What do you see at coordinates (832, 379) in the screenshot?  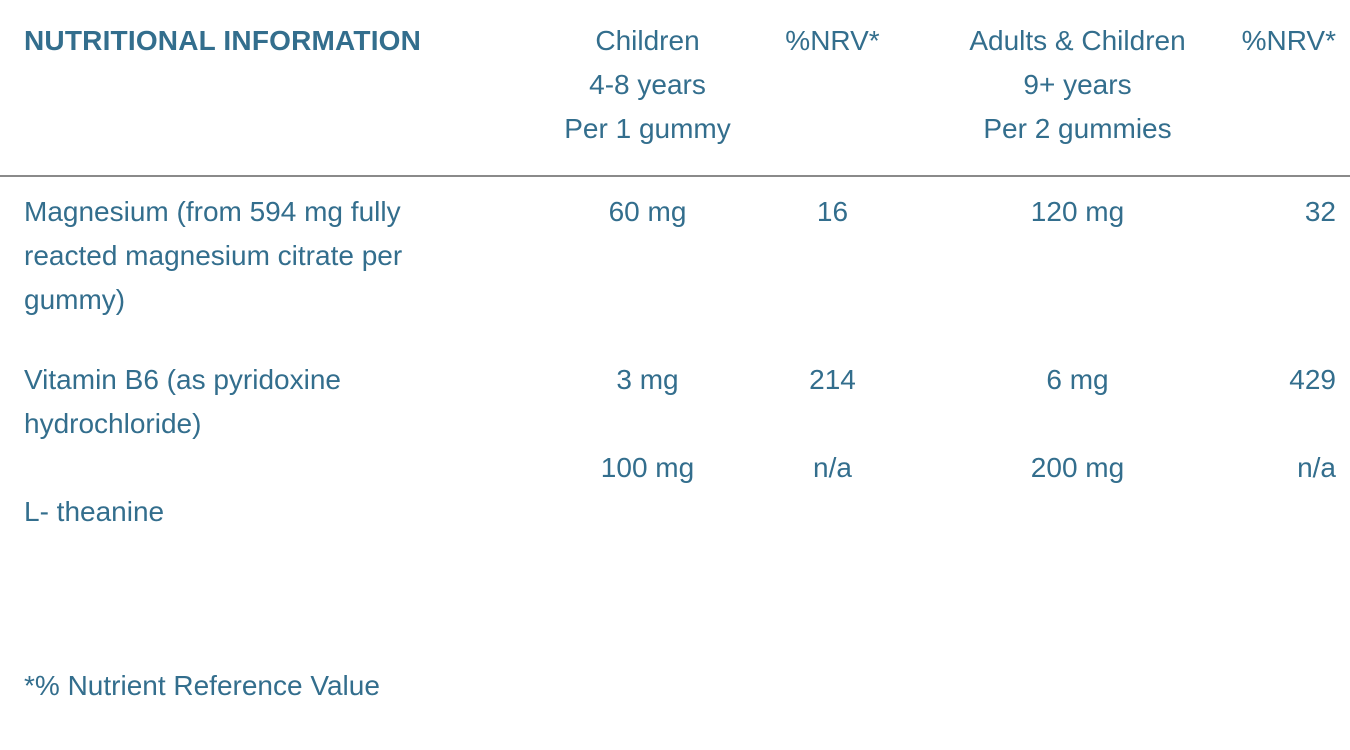 I see `value-children-nrv: 214` at bounding box center [832, 379].